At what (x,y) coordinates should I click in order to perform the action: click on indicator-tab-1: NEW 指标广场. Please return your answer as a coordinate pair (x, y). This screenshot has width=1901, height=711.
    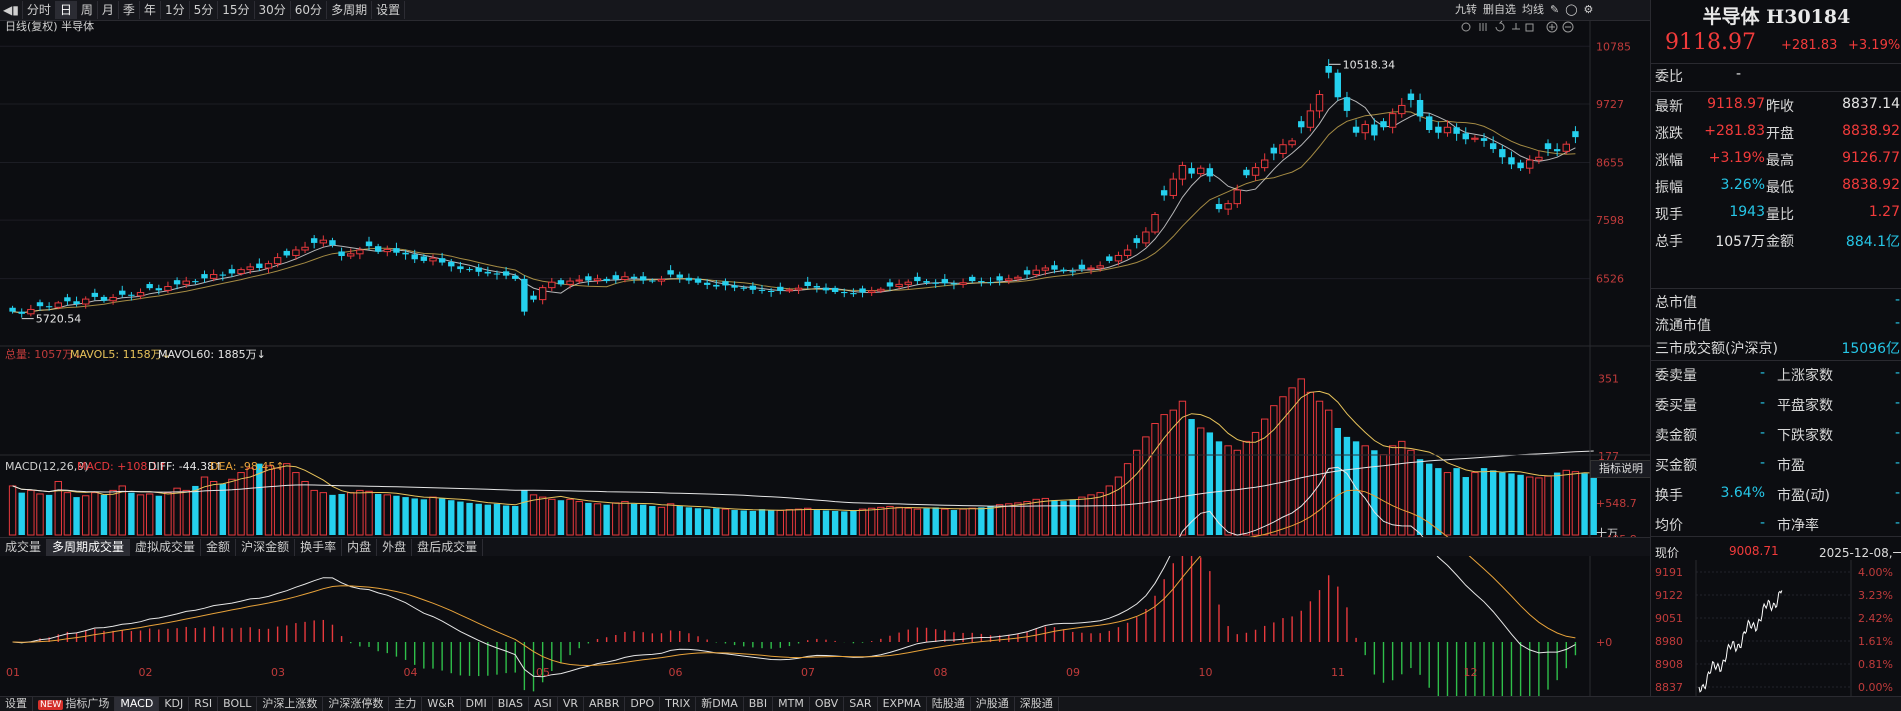
    Looking at the image, I should click on (74, 704).